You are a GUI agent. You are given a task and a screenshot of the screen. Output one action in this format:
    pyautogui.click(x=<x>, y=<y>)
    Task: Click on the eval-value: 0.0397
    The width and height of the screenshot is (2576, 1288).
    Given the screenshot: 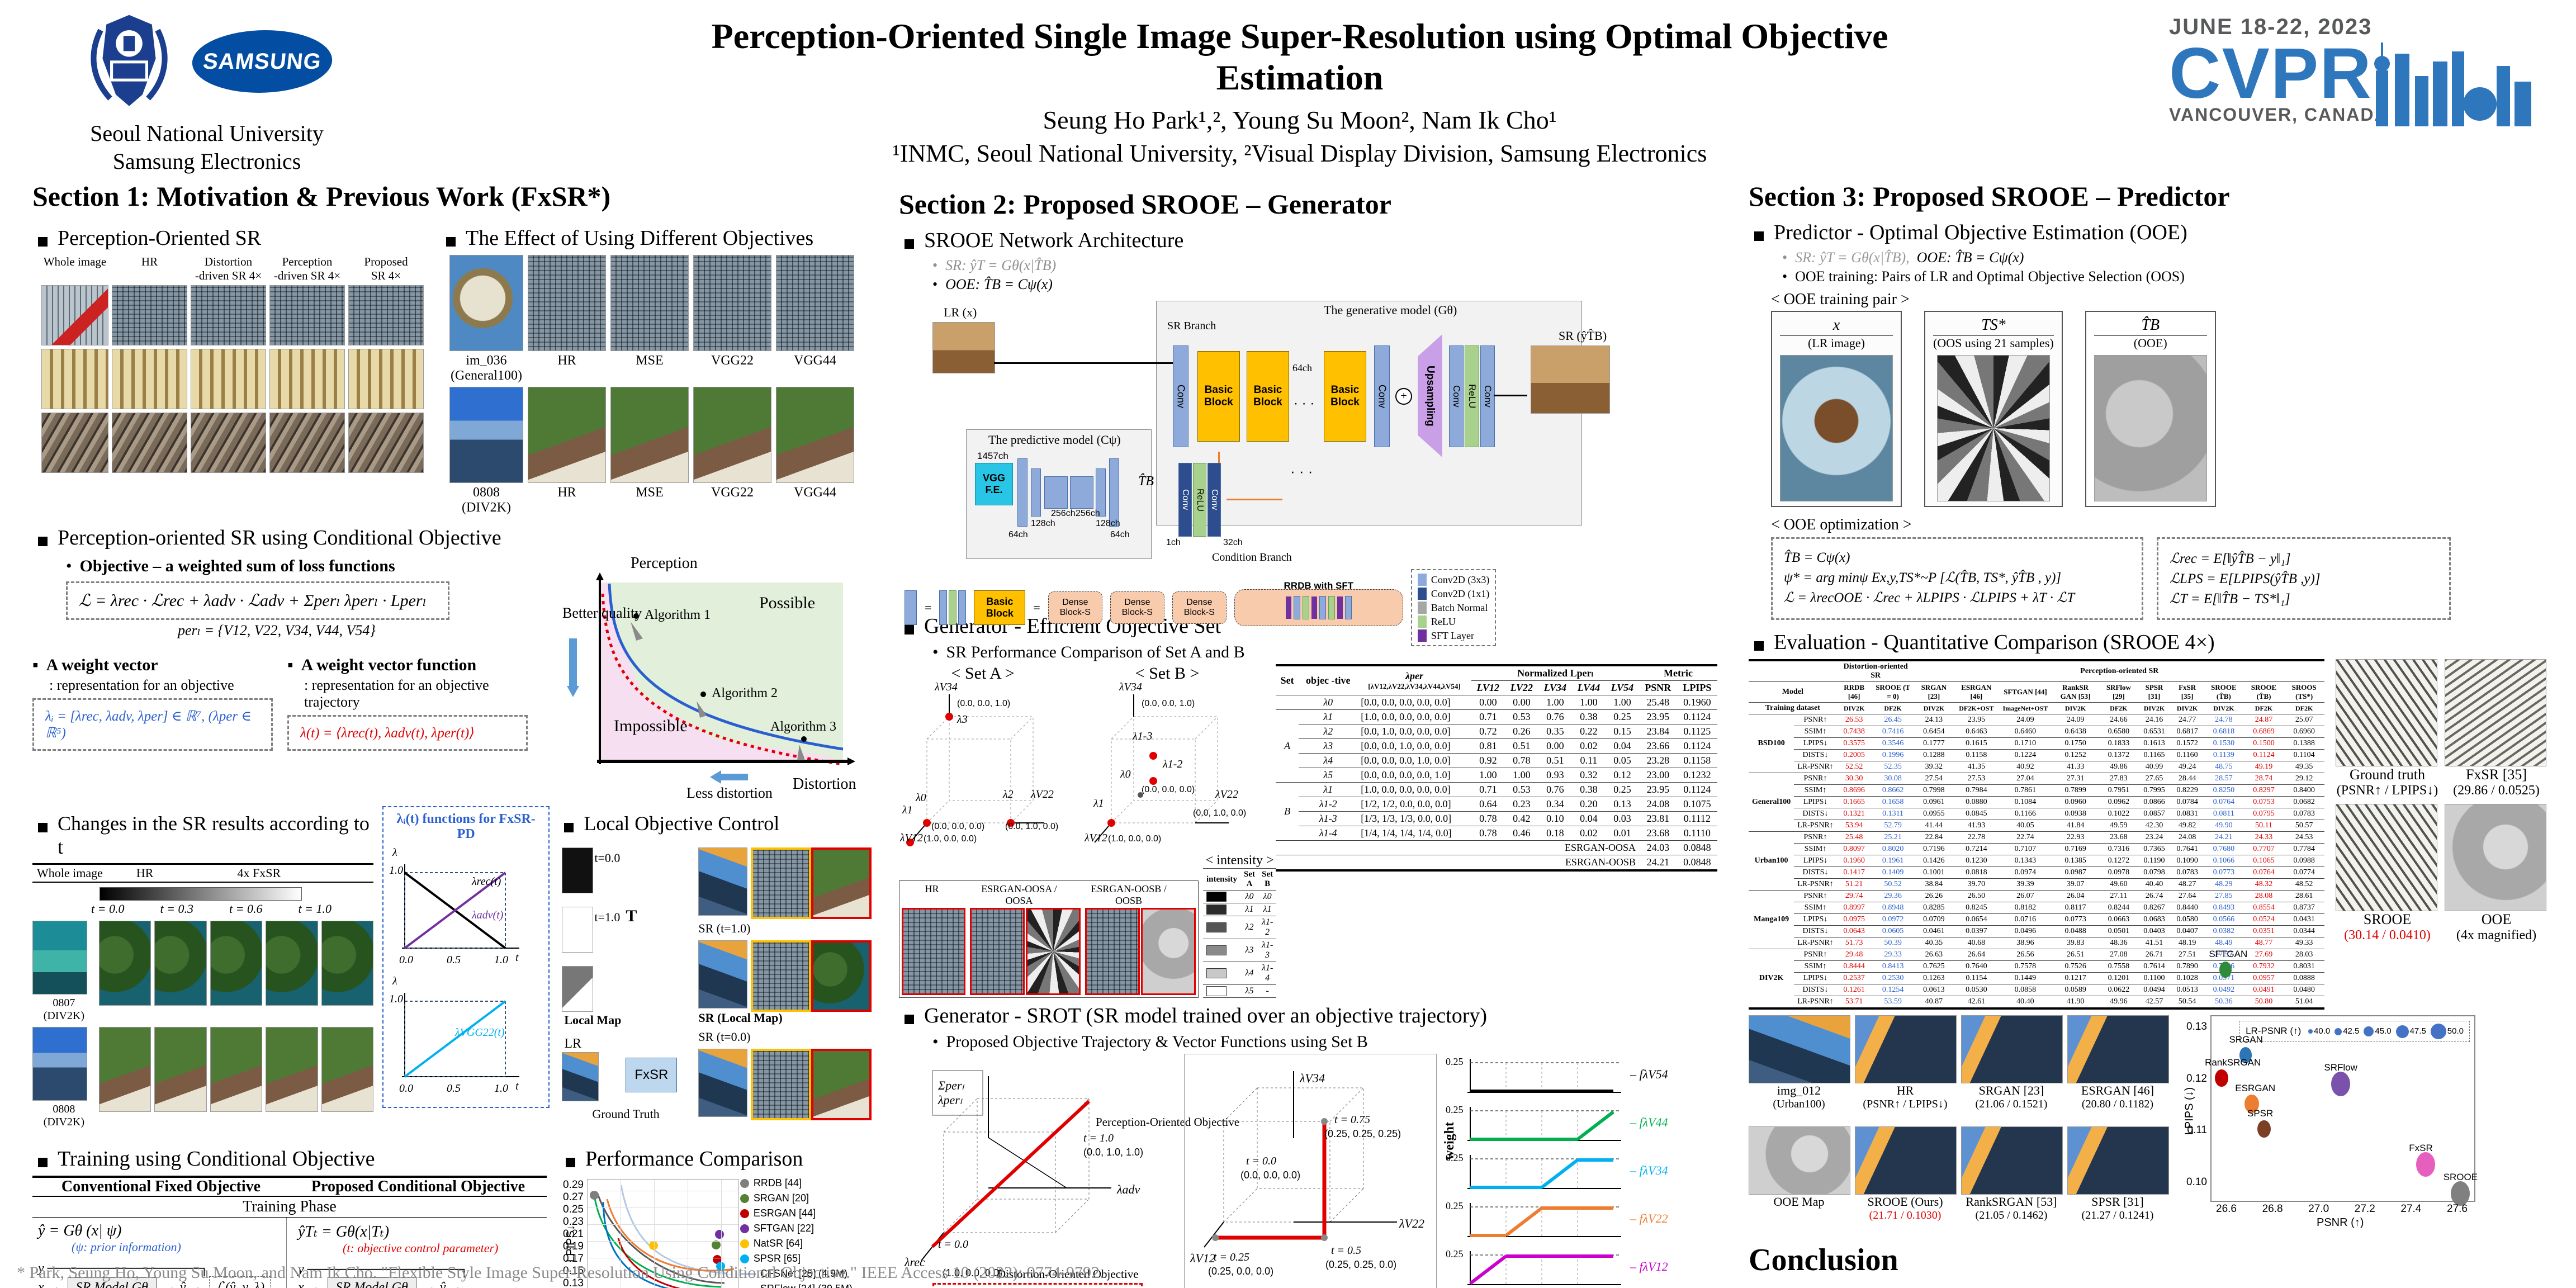 What is the action you would take?
    pyautogui.click(x=1976, y=931)
    